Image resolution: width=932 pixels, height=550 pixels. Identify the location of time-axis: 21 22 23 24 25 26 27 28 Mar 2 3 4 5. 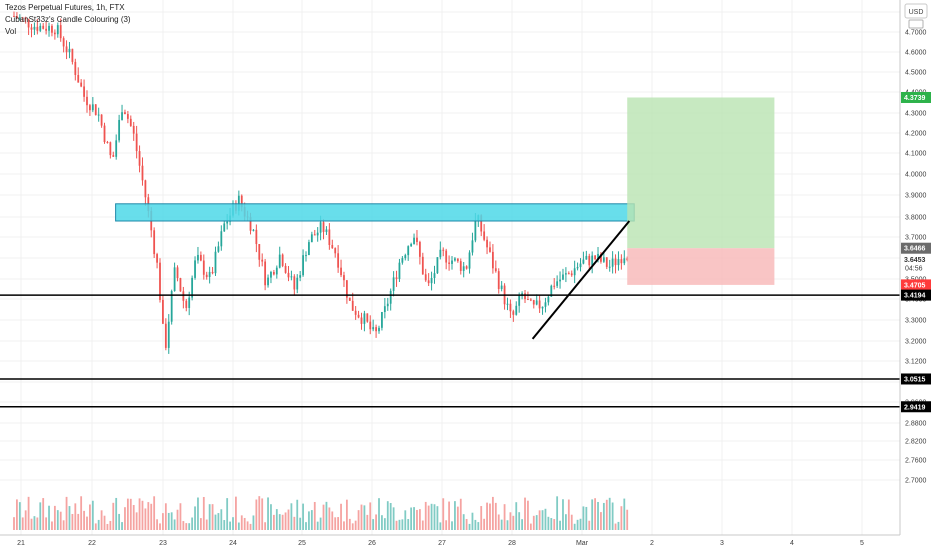
(440, 543).